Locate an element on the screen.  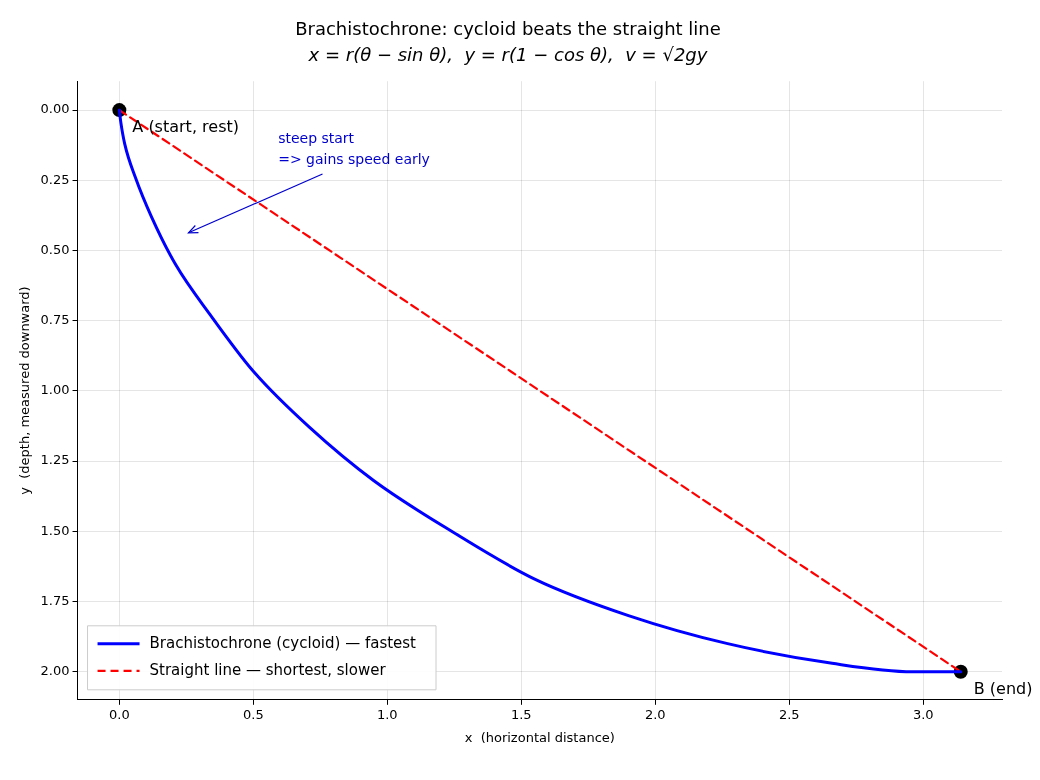
x-tick-label: 3.0 is located at coordinates (923, 714).